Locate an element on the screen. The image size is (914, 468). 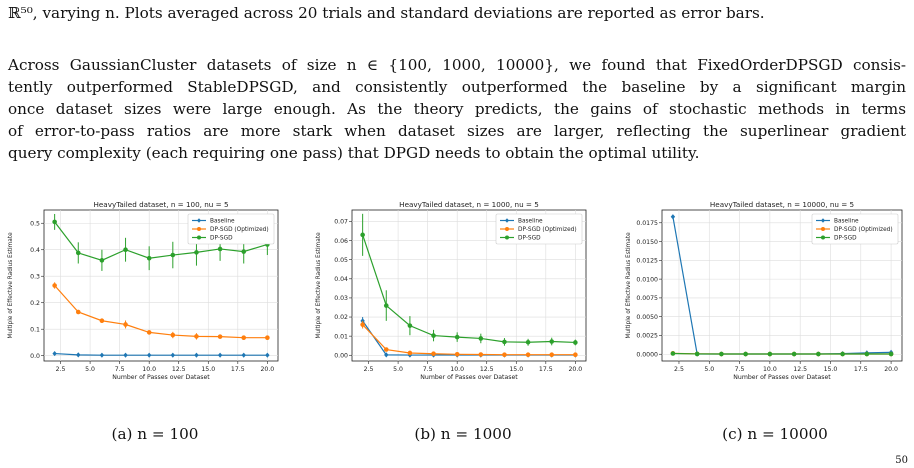
caption-a: (a) n = 100 is located at coordinates (155, 434).